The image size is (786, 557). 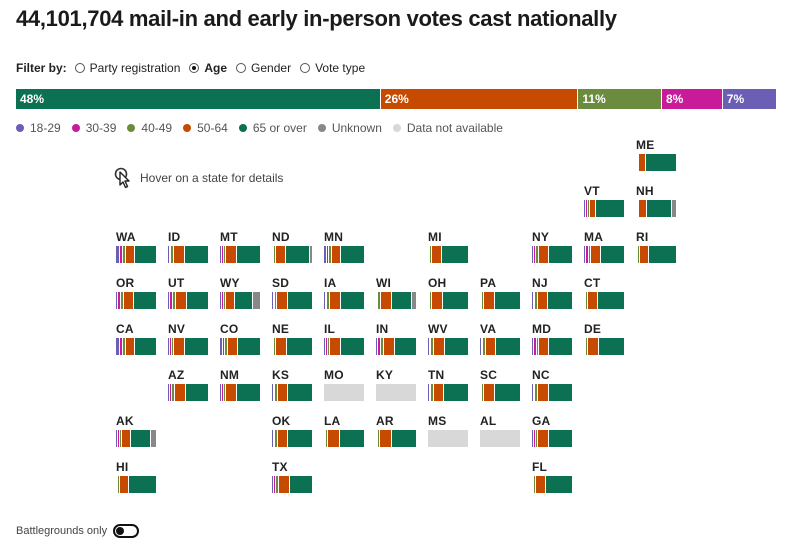 I want to click on state-tile-nc: NC, so click(x=552, y=388).